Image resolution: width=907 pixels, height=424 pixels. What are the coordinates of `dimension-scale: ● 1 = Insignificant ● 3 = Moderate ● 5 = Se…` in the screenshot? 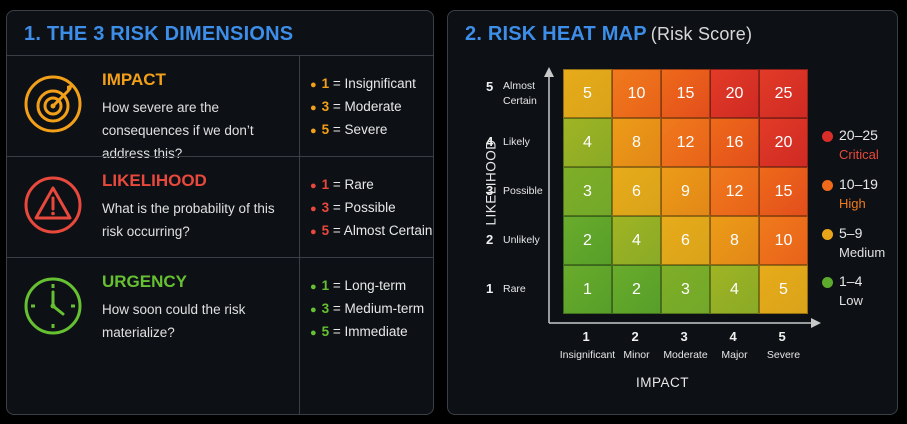 It's located at (363, 106).